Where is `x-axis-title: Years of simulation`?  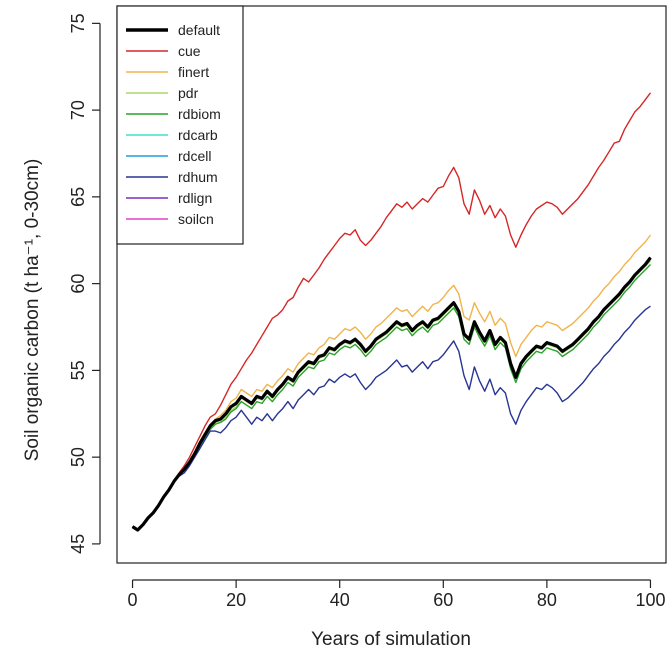
x-axis-title: Years of simulation is located at coordinates (391, 639).